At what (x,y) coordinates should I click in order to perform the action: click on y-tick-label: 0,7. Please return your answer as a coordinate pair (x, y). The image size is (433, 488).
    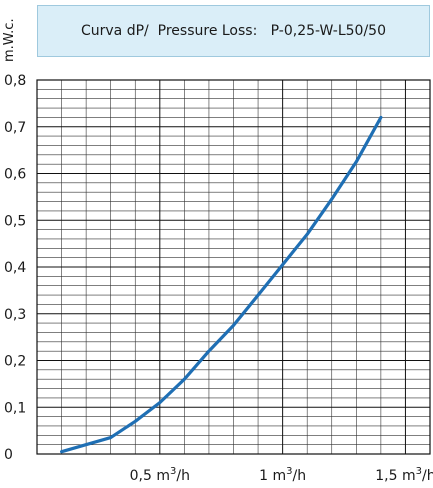
    Looking at the image, I should click on (15, 128).